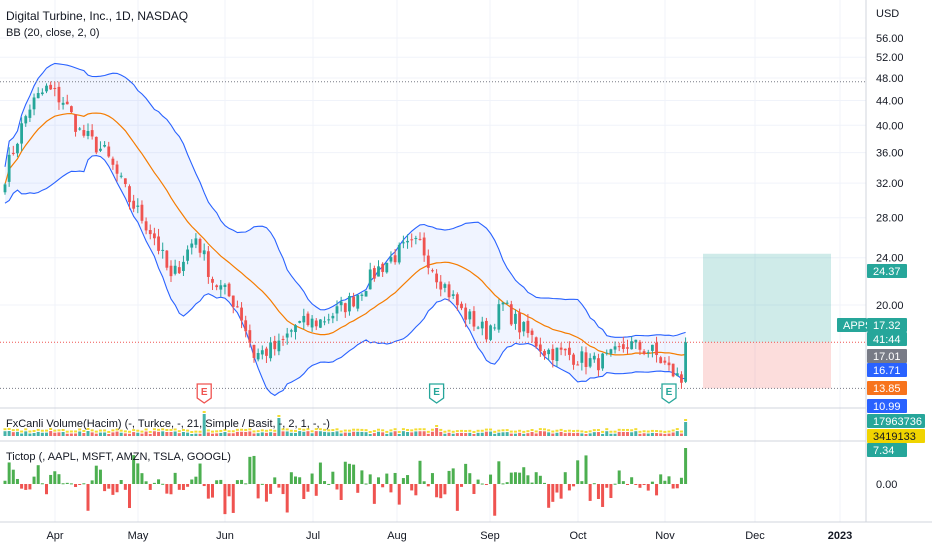 The height and width of the screenshot is (550, 932). I want to click on currency-label: USD, so click(888, 14).